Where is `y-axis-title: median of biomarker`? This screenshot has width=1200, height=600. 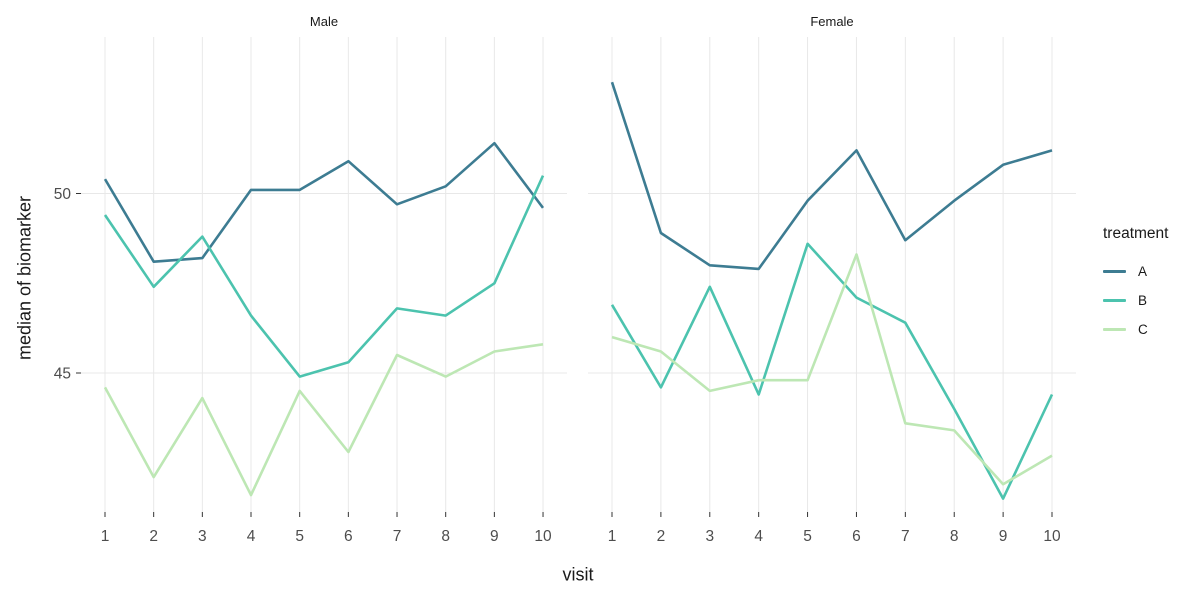 y-axis-title: median of biomarker is located at coordinates (24, 278).